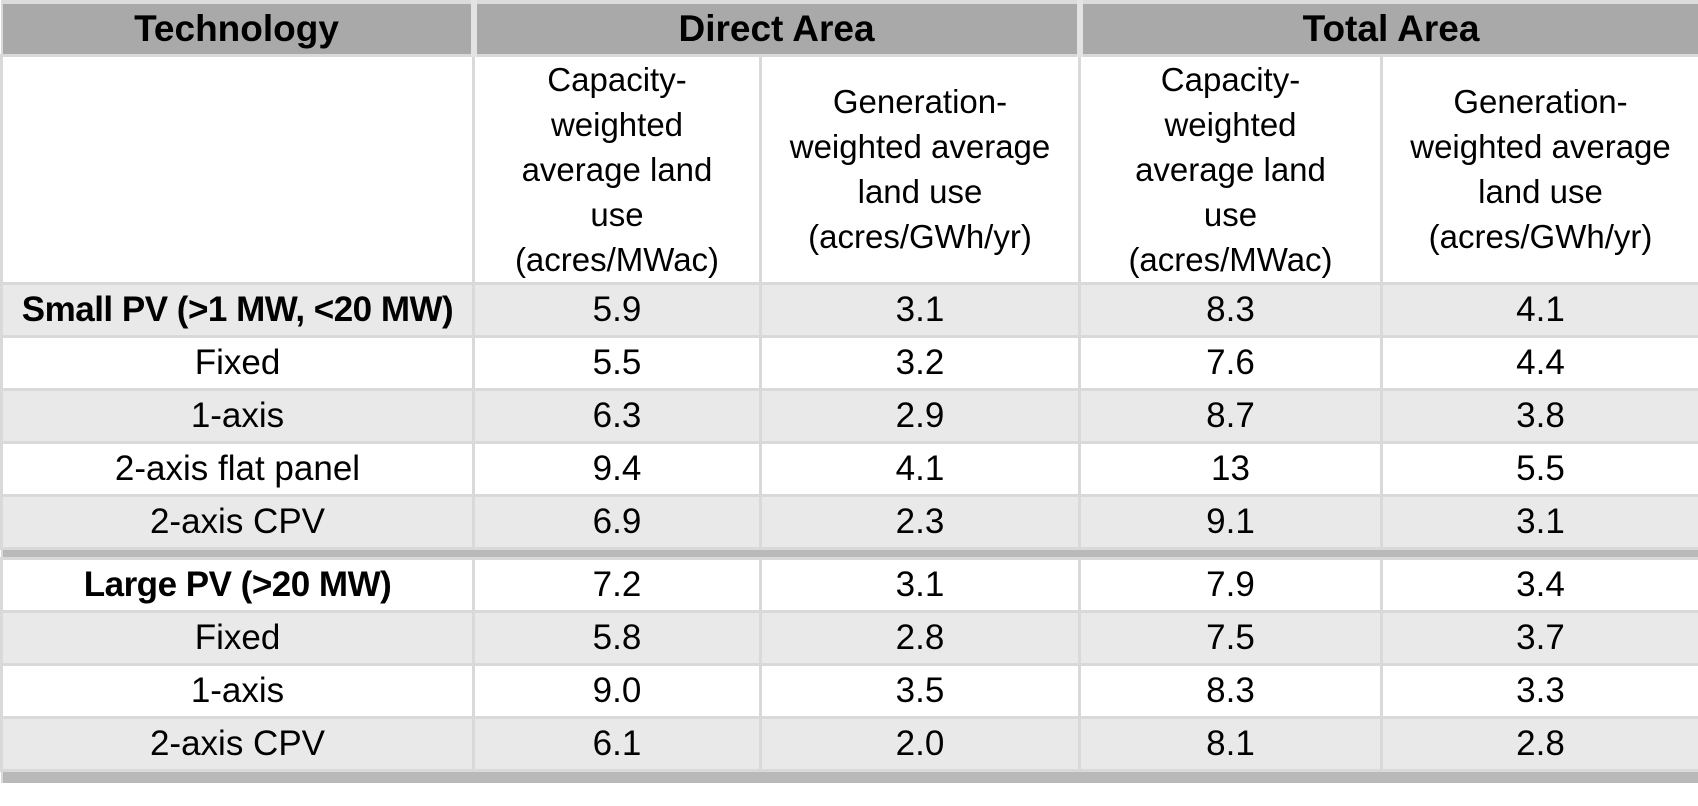 The image size is (1698, 806). What do you see at coordinates (1230, 468) in the screenshot?
I see `cell-value: 13` at bounding box center [1230, 468].